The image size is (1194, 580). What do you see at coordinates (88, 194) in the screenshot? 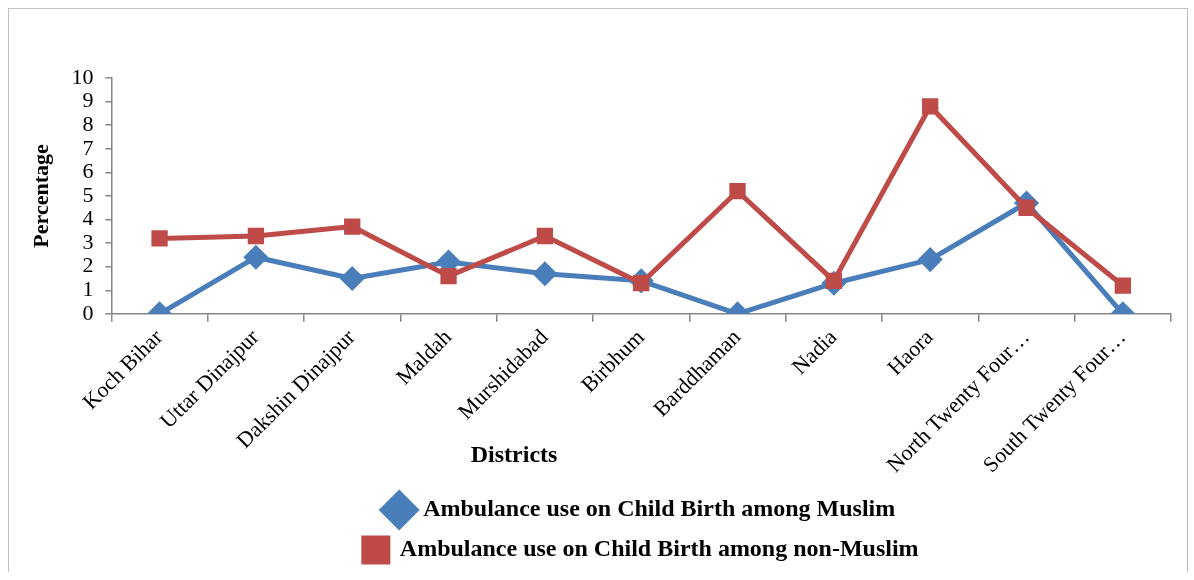
I see `y-tick-label: 5` at bounding box center [88, 194].